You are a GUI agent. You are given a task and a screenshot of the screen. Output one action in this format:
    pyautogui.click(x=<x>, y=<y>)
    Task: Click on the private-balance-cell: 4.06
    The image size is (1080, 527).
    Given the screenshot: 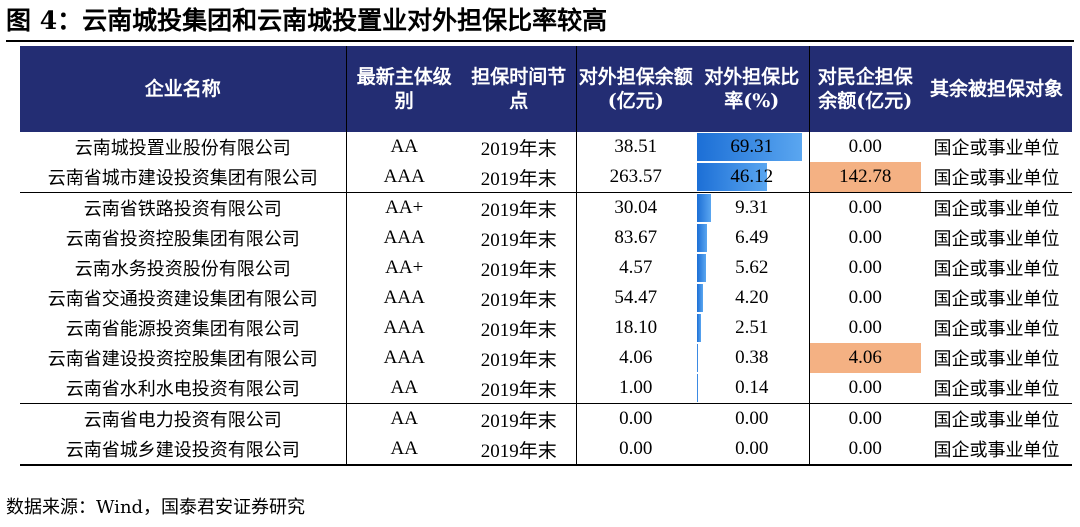 What is the action you would take?
    pyautogui.click(x=865, y=358)
    